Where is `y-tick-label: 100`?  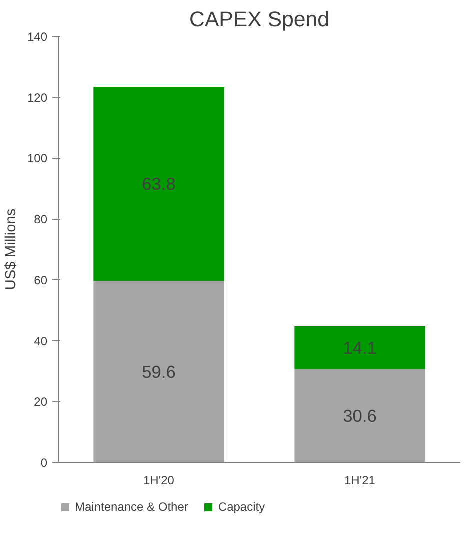 y-tick-label: 100 is located at coordinates (37, 159).